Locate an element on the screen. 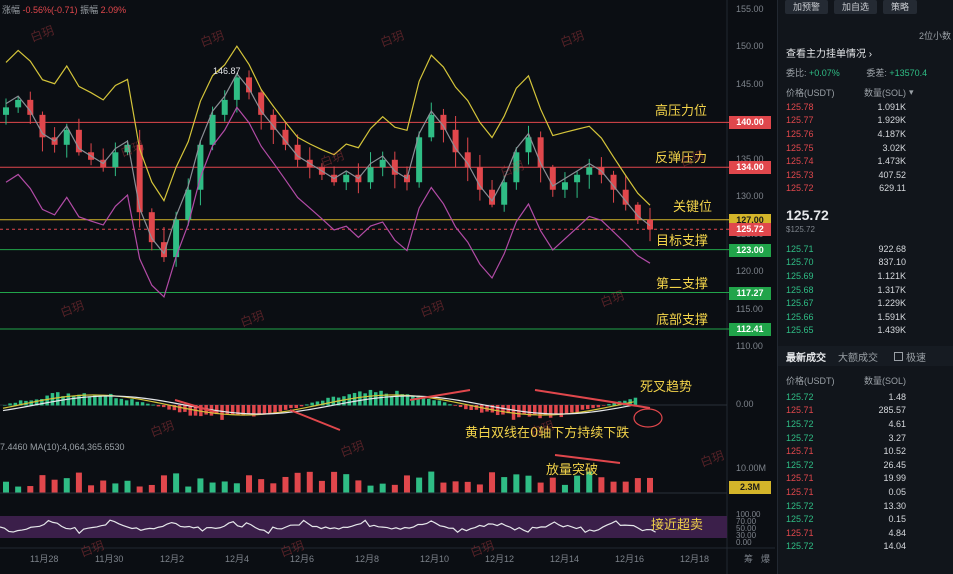 This screenshot has width=953, height=574. add-favorite-button: 加自选 is located at coordinates (856, 7).